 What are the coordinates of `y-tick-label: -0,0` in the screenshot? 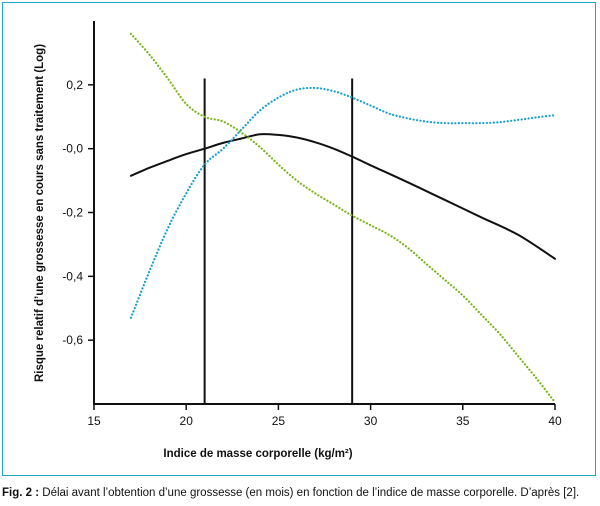 It's located at (72, 149).